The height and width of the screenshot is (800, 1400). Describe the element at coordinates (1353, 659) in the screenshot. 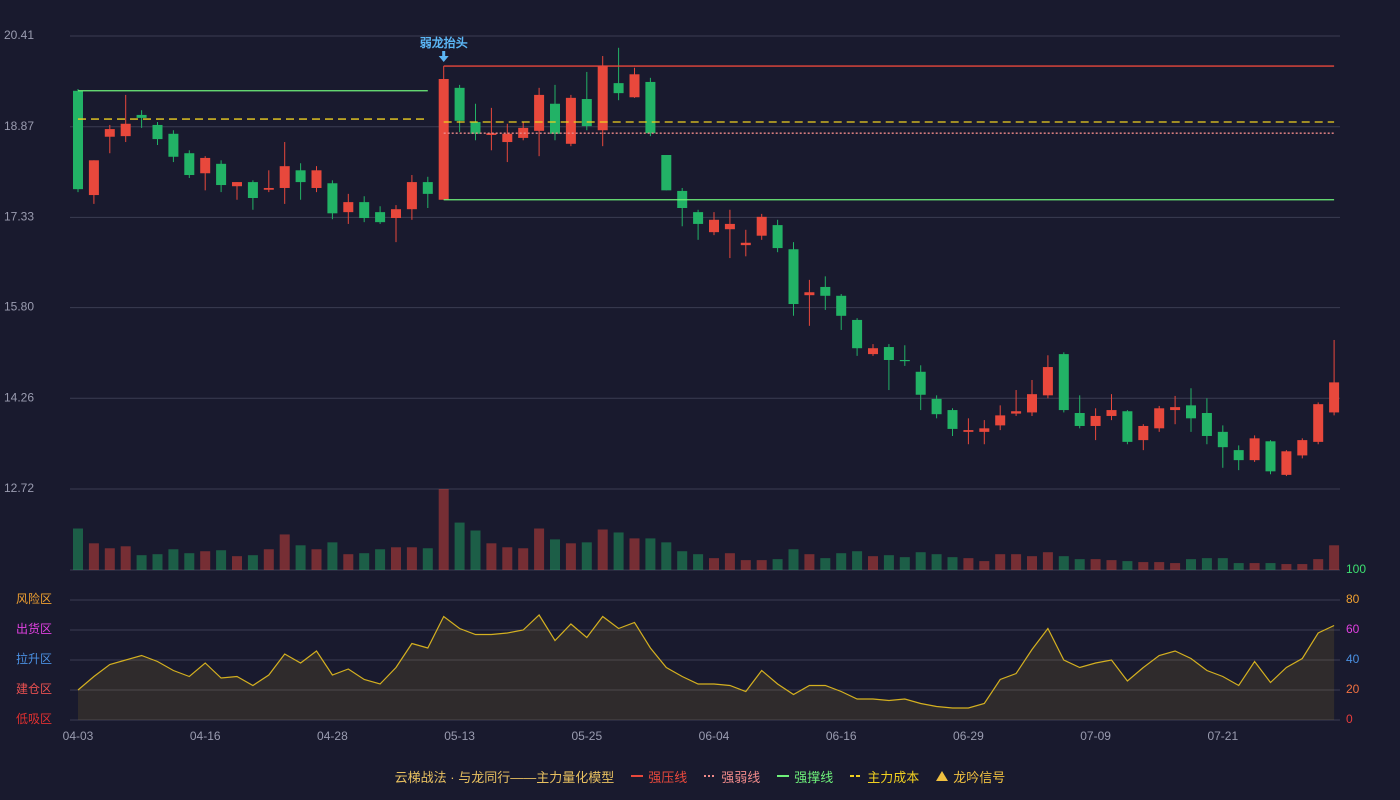

I see `y2-tick-label: 40` at that location.